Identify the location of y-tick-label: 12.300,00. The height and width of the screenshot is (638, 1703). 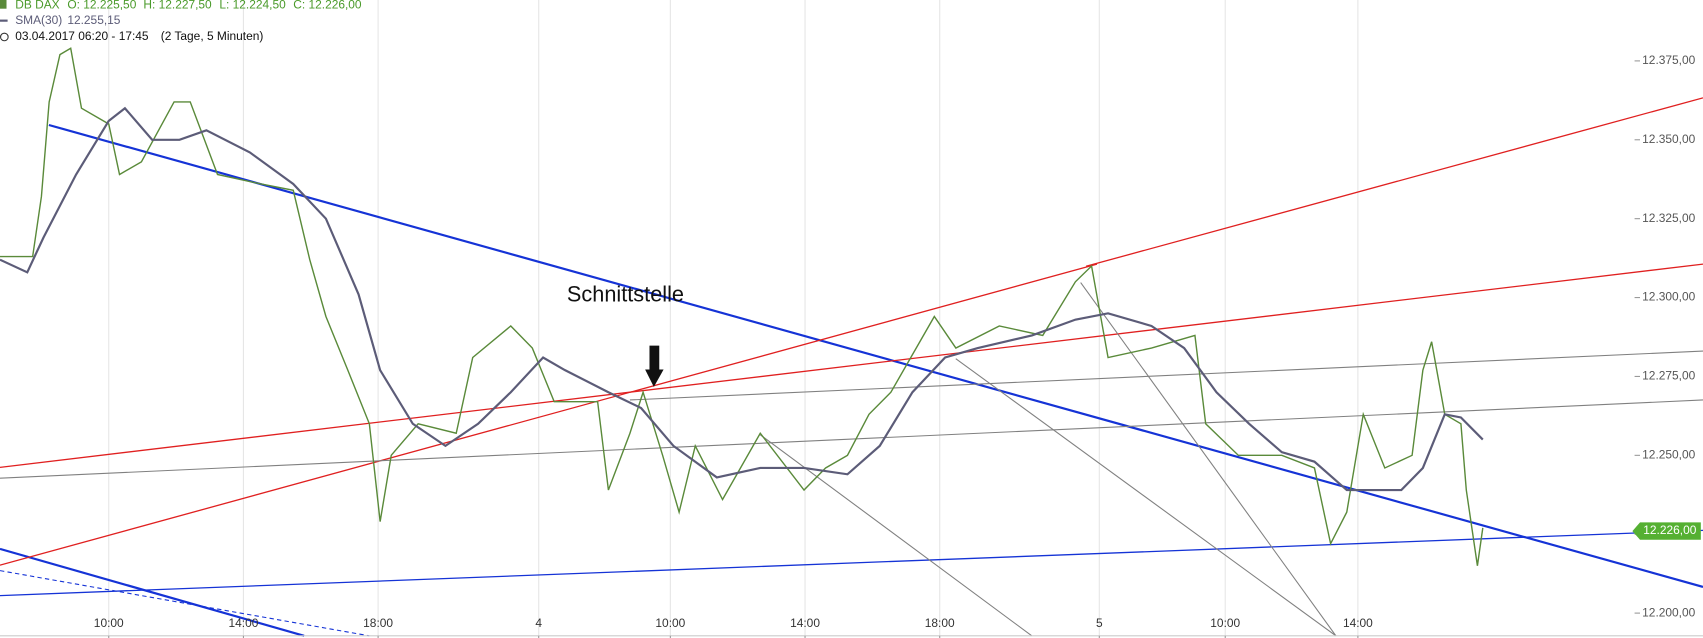
(1668, 297).